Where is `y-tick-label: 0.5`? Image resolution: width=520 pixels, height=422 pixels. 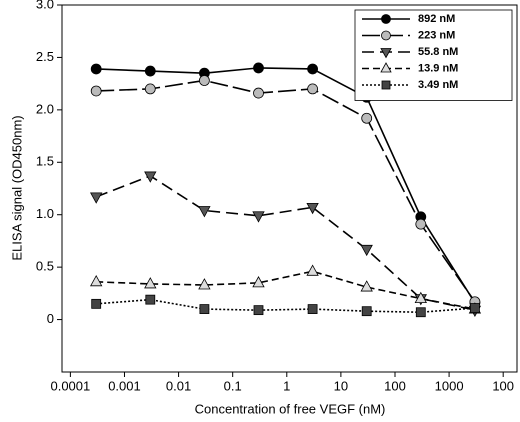 y-tick-label: 0.5 is located at coordinates (45, 266).